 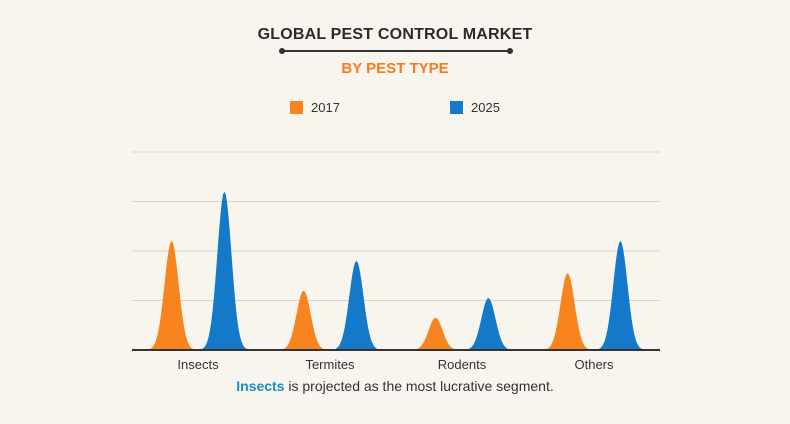 What do you see at coordinates (567, 311) in the screenshot?
I see `peak-others-2017` at bounding box center [567, 311].